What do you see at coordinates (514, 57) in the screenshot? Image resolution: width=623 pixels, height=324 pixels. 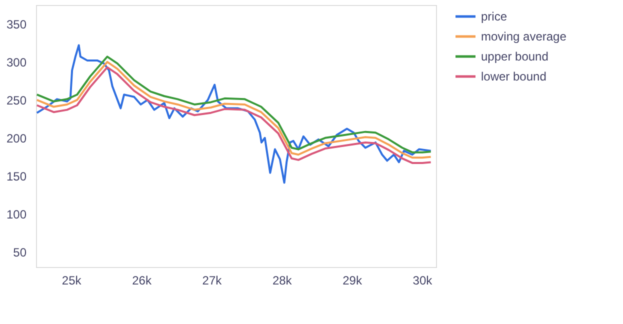 I see `legend-label: upper bound` at bounding box center [514, 57].